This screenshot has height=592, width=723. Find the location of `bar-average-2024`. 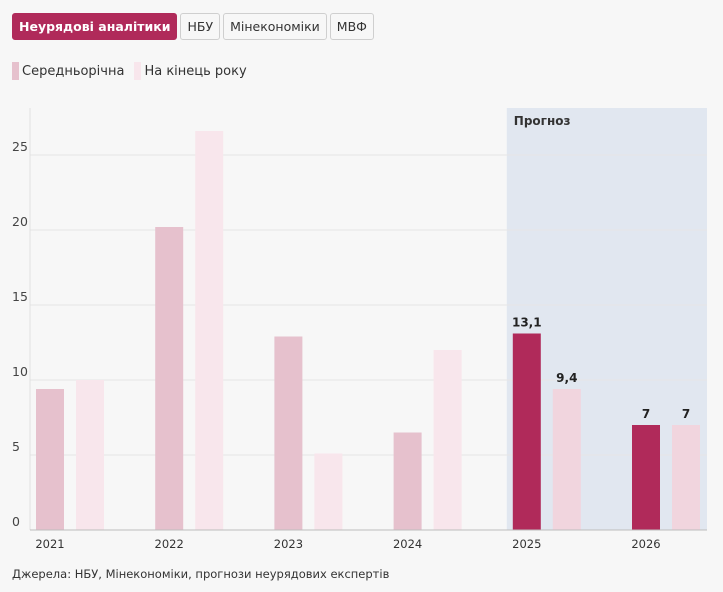

bar-average-2024 is located at coordinates (407, 481).